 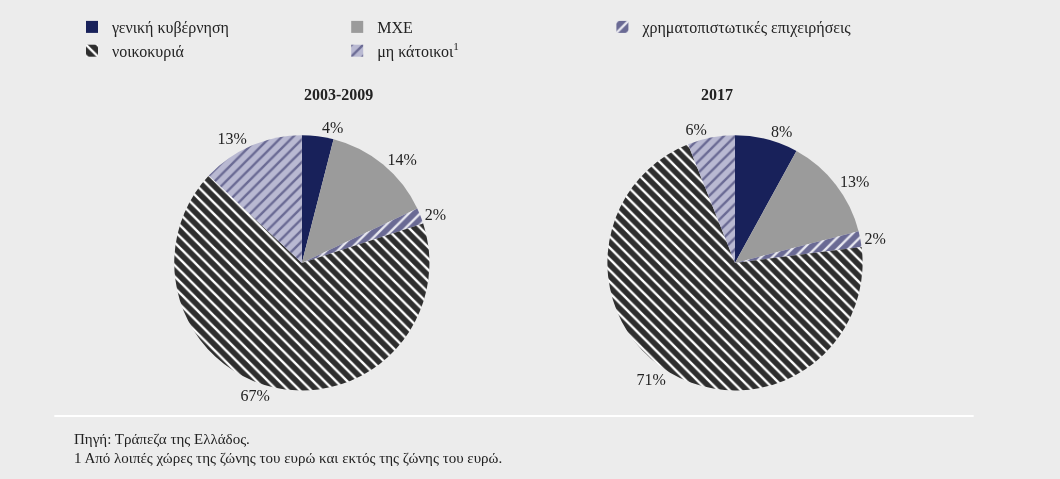 What do you see at coordinates (651, 379) in the screenshot?
I see `data-label: 71%` at bounding box center [651, 379].